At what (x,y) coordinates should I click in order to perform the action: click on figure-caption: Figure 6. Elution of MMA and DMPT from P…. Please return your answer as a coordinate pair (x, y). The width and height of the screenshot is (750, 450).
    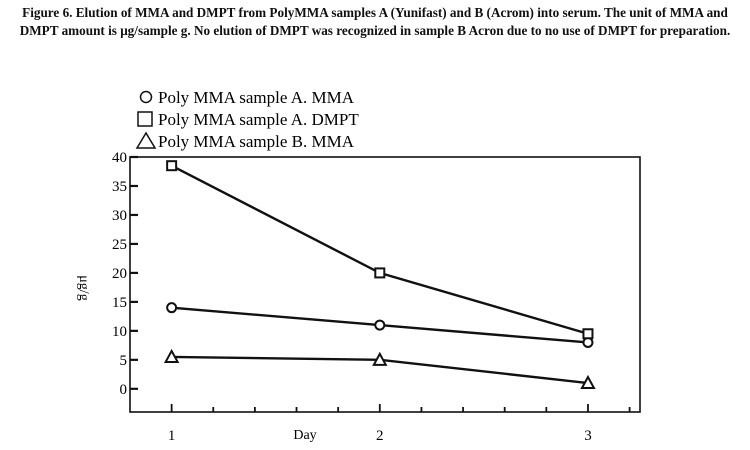
    Looking at the image, I should click on (375, 21).